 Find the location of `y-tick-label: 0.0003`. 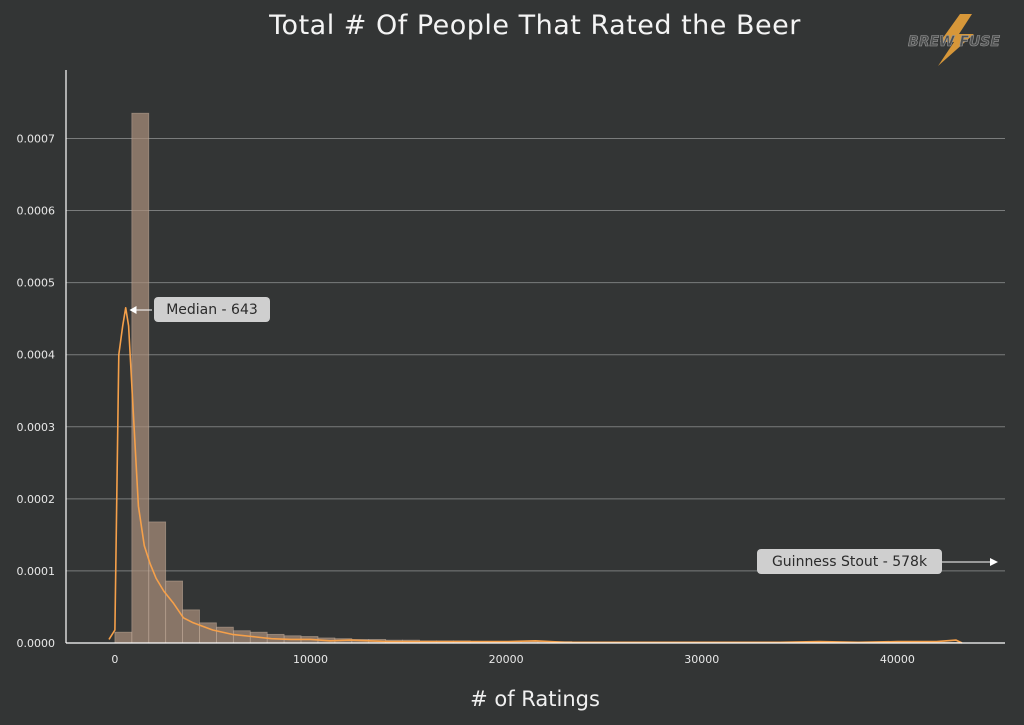

y-tick-label: 0.0003 is located at coordinates (36, 427).